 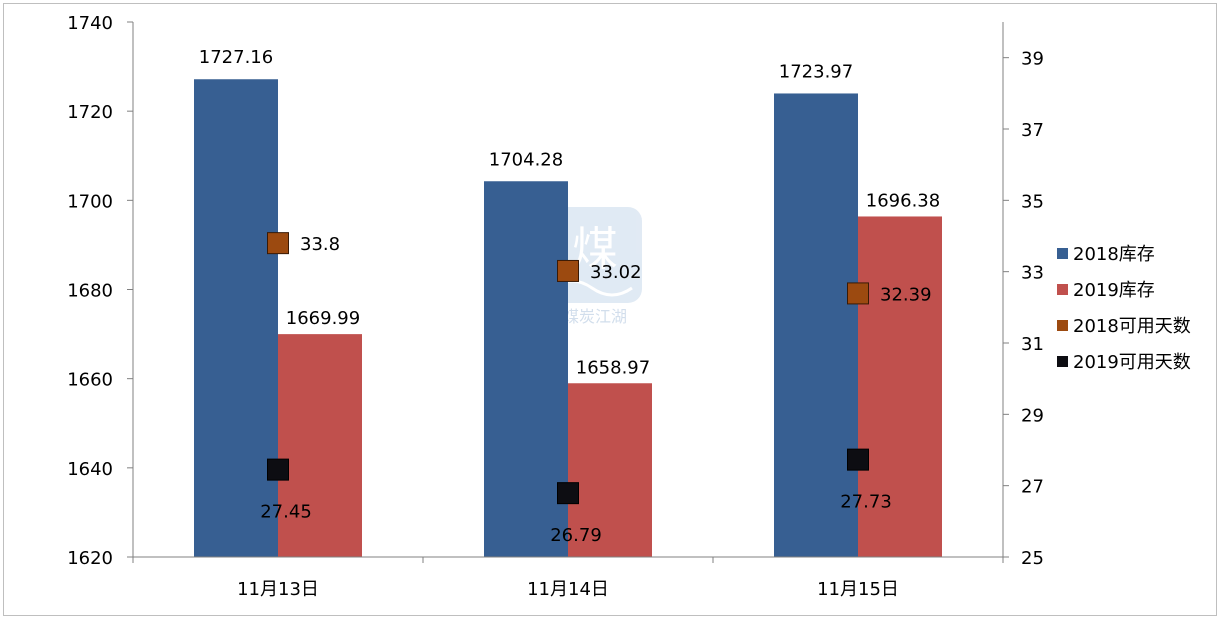 What do you see at coordinates (90, 558) in the screenshot?
I see `y-left-tick-label: 1620` at bounding box center [90, 558].